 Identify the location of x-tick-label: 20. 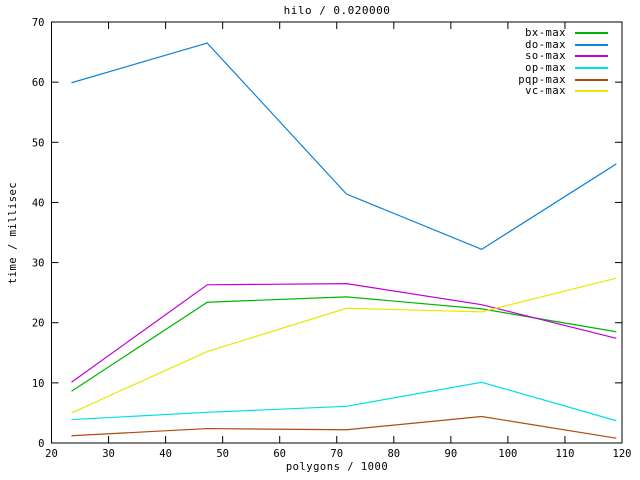
(51, 454).